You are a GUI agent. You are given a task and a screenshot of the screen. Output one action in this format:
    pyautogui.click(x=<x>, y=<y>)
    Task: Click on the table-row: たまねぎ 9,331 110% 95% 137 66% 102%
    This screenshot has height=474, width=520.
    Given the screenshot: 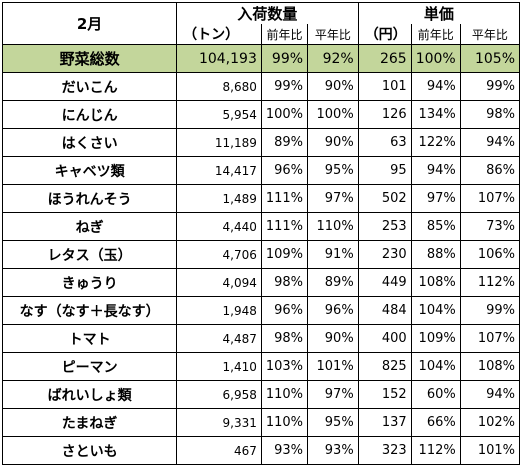 What is the action you would take?
    pyautogui.click(x=260, y=422)
    